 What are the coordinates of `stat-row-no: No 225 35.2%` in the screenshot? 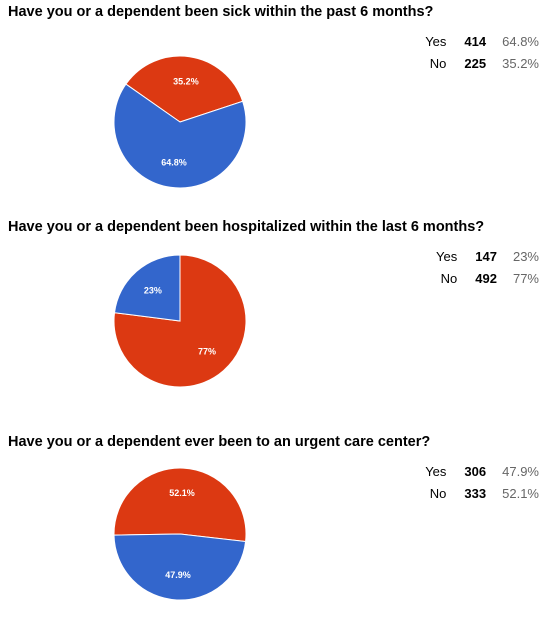 It's located at (482, 63).